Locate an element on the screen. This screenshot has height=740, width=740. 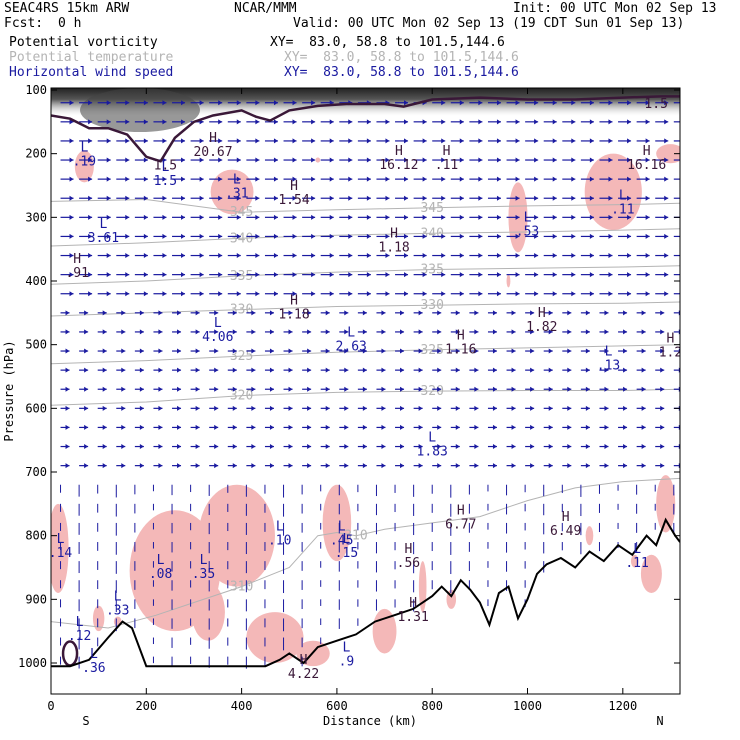
north-end-label: N is located at coordinates (659, 721).